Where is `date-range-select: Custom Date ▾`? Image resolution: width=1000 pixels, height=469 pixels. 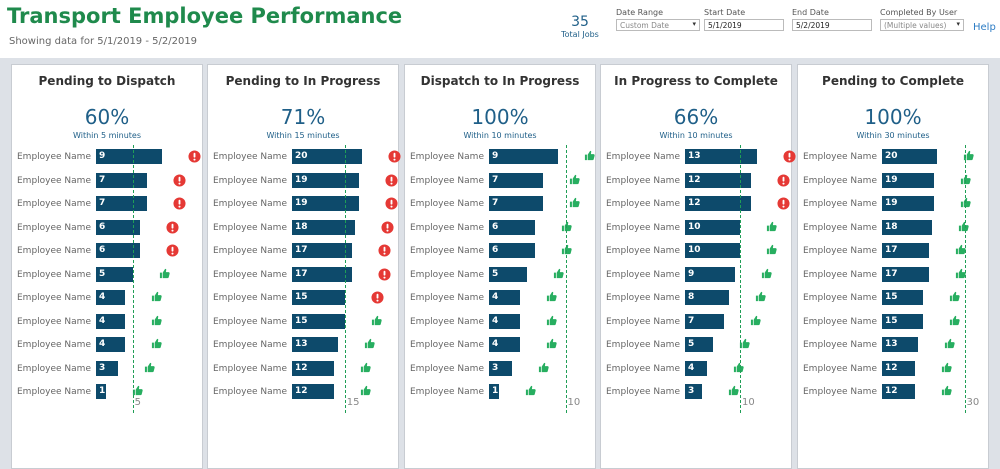
date-range-select: Custom Date ▾ is located at coordinates (658, 25).